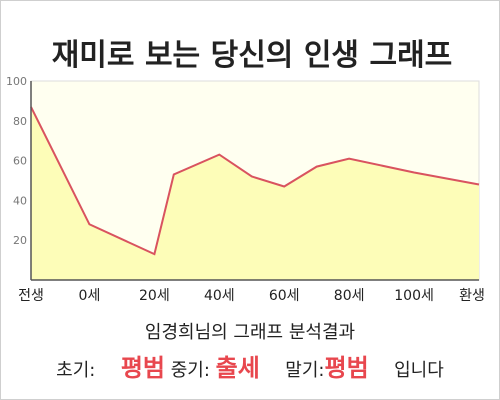 The height and width of the screenshot is (400, 500). Describe the element at coordinates (305, 370) in the screenshot. I see `late-label: 말기:` at that location.